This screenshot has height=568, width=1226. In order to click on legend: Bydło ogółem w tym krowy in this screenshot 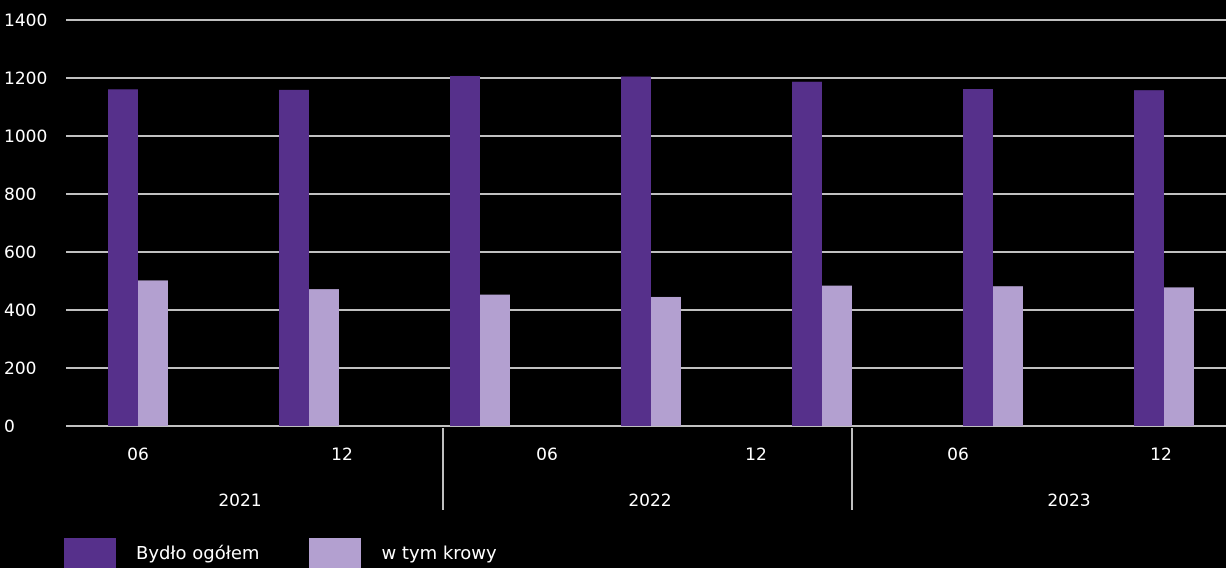, I will do `click(305, 553)`.